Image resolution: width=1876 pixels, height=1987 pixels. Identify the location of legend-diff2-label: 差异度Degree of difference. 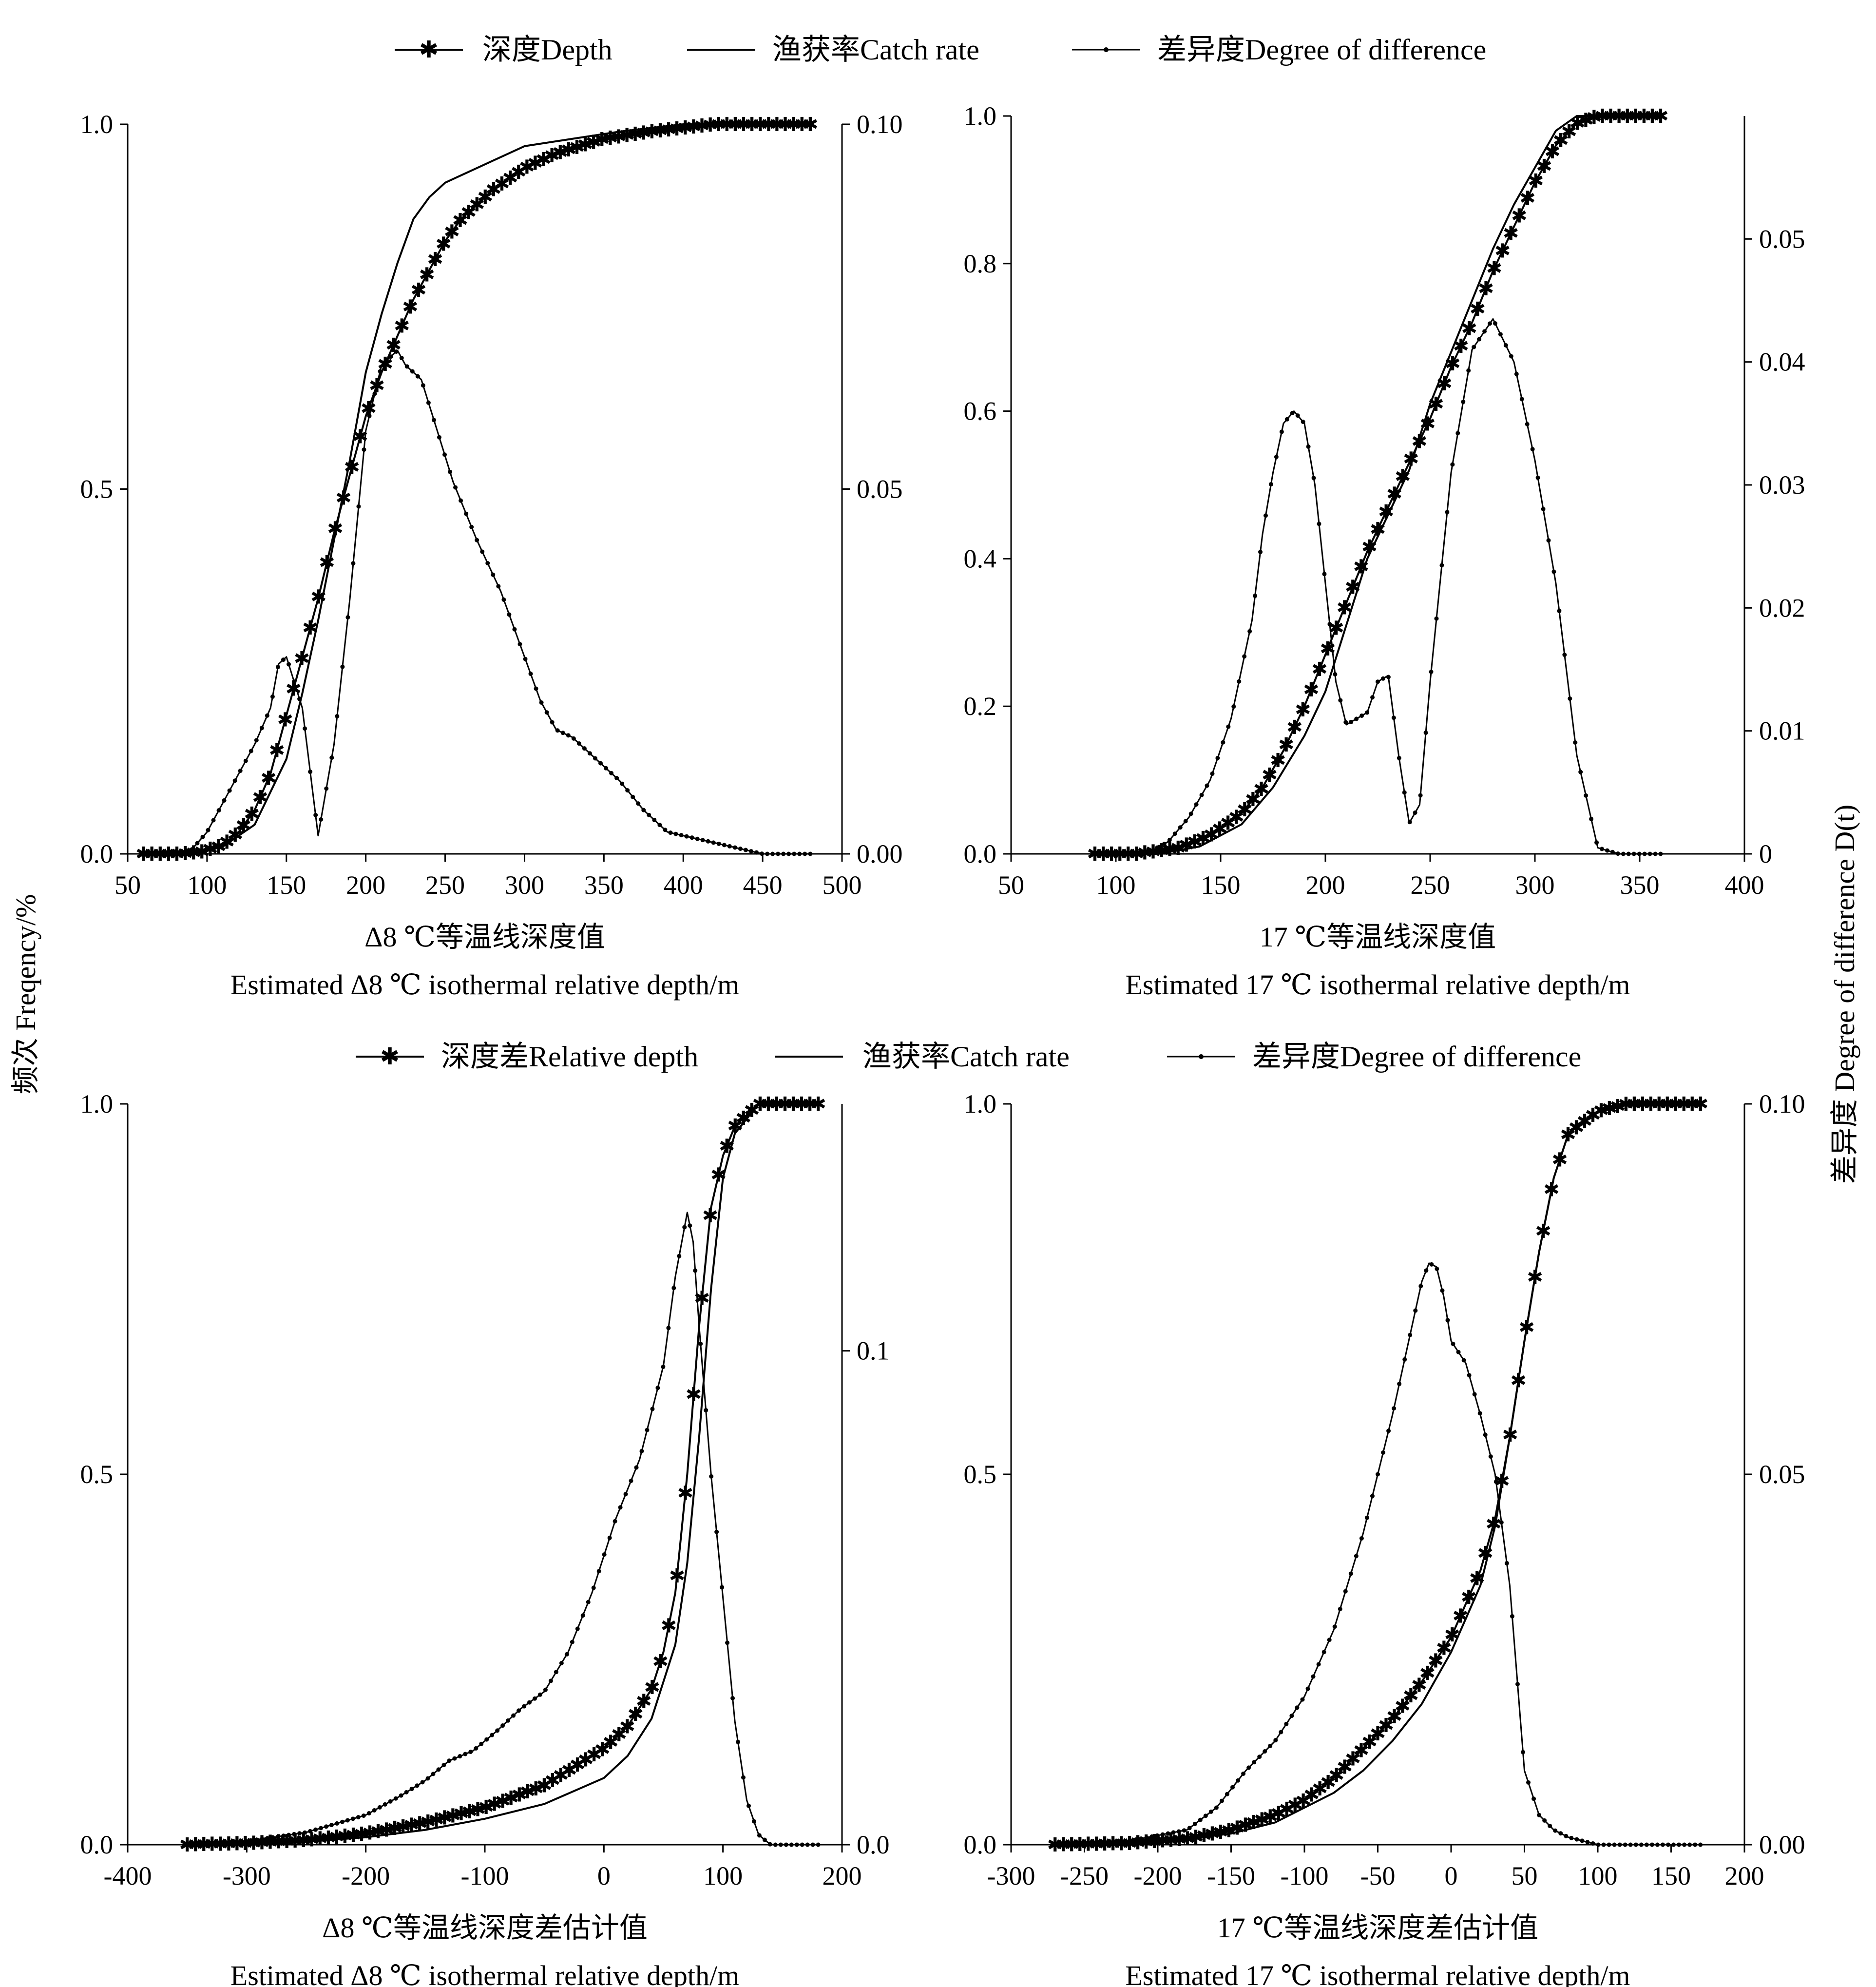
(1416, 1057).